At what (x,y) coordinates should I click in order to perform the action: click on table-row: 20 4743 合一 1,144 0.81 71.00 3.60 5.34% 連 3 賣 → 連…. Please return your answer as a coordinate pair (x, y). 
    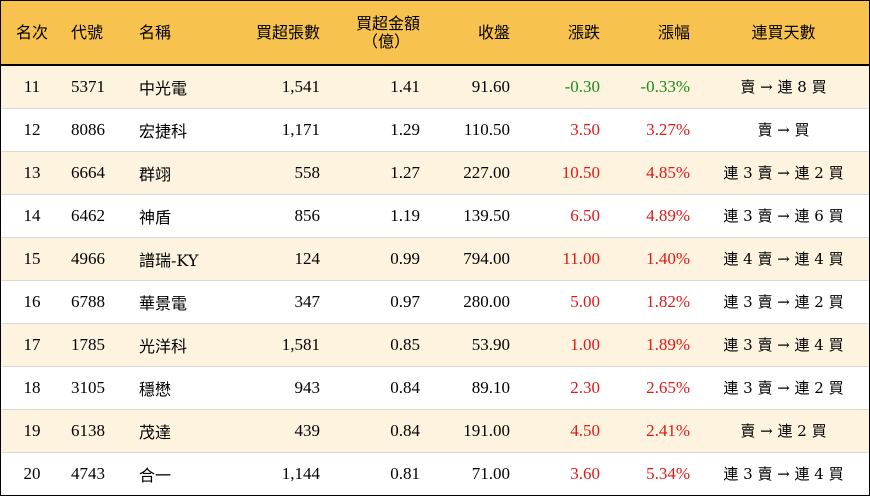
    Looking at the image, I should click on (435, 473).